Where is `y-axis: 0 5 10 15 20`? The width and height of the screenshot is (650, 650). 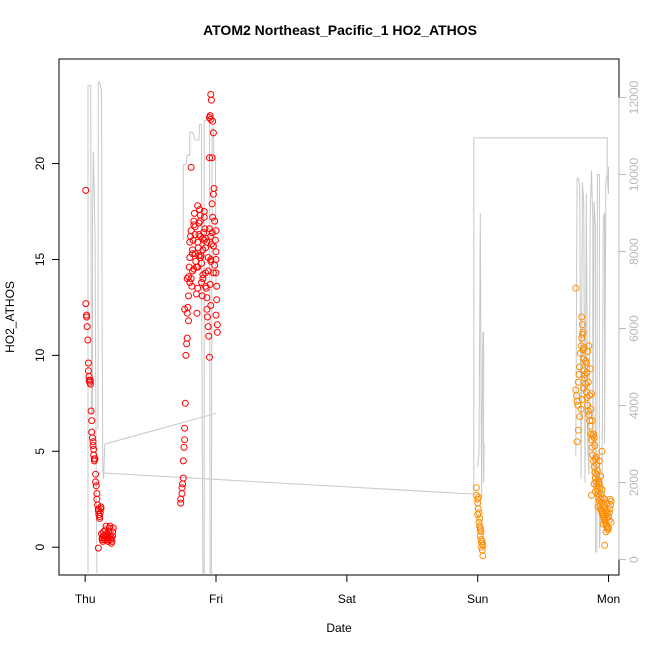 y-axis: 0 5 10 15 20 is located at coordinates (46, 354).